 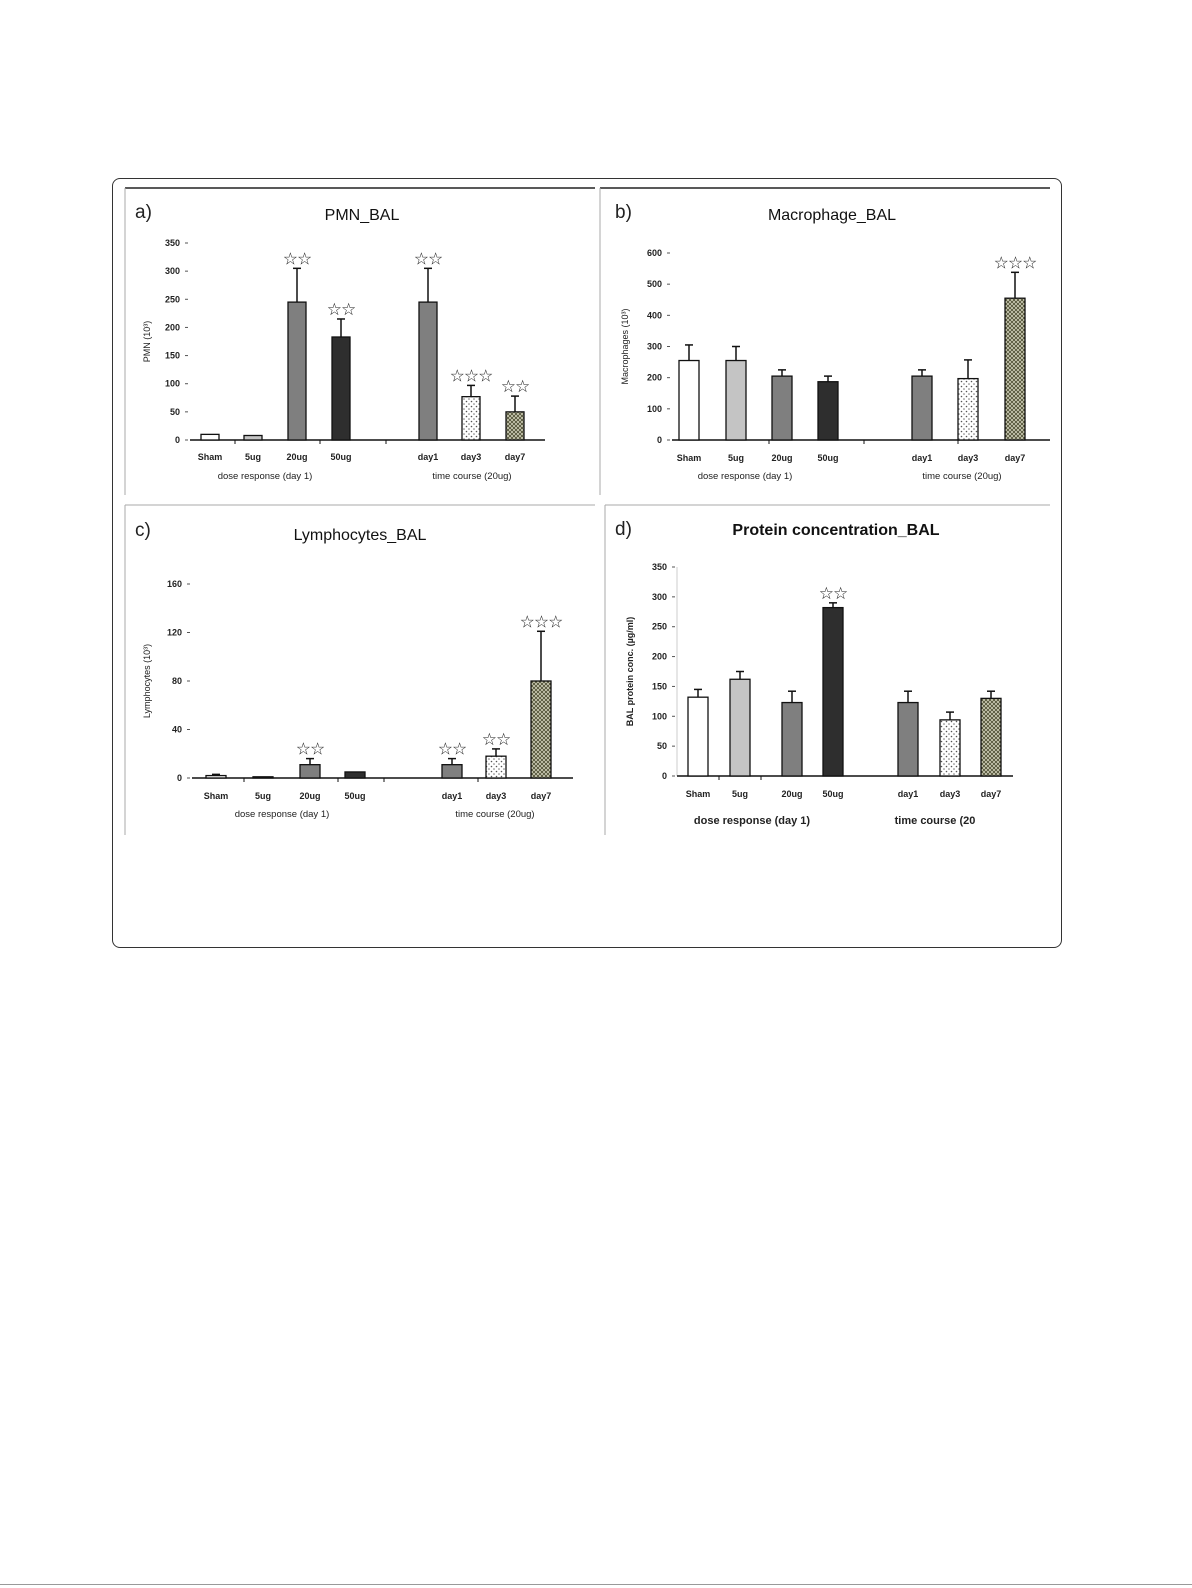 I want to click on y-tick-label: 40, so click(x=177, y=730).